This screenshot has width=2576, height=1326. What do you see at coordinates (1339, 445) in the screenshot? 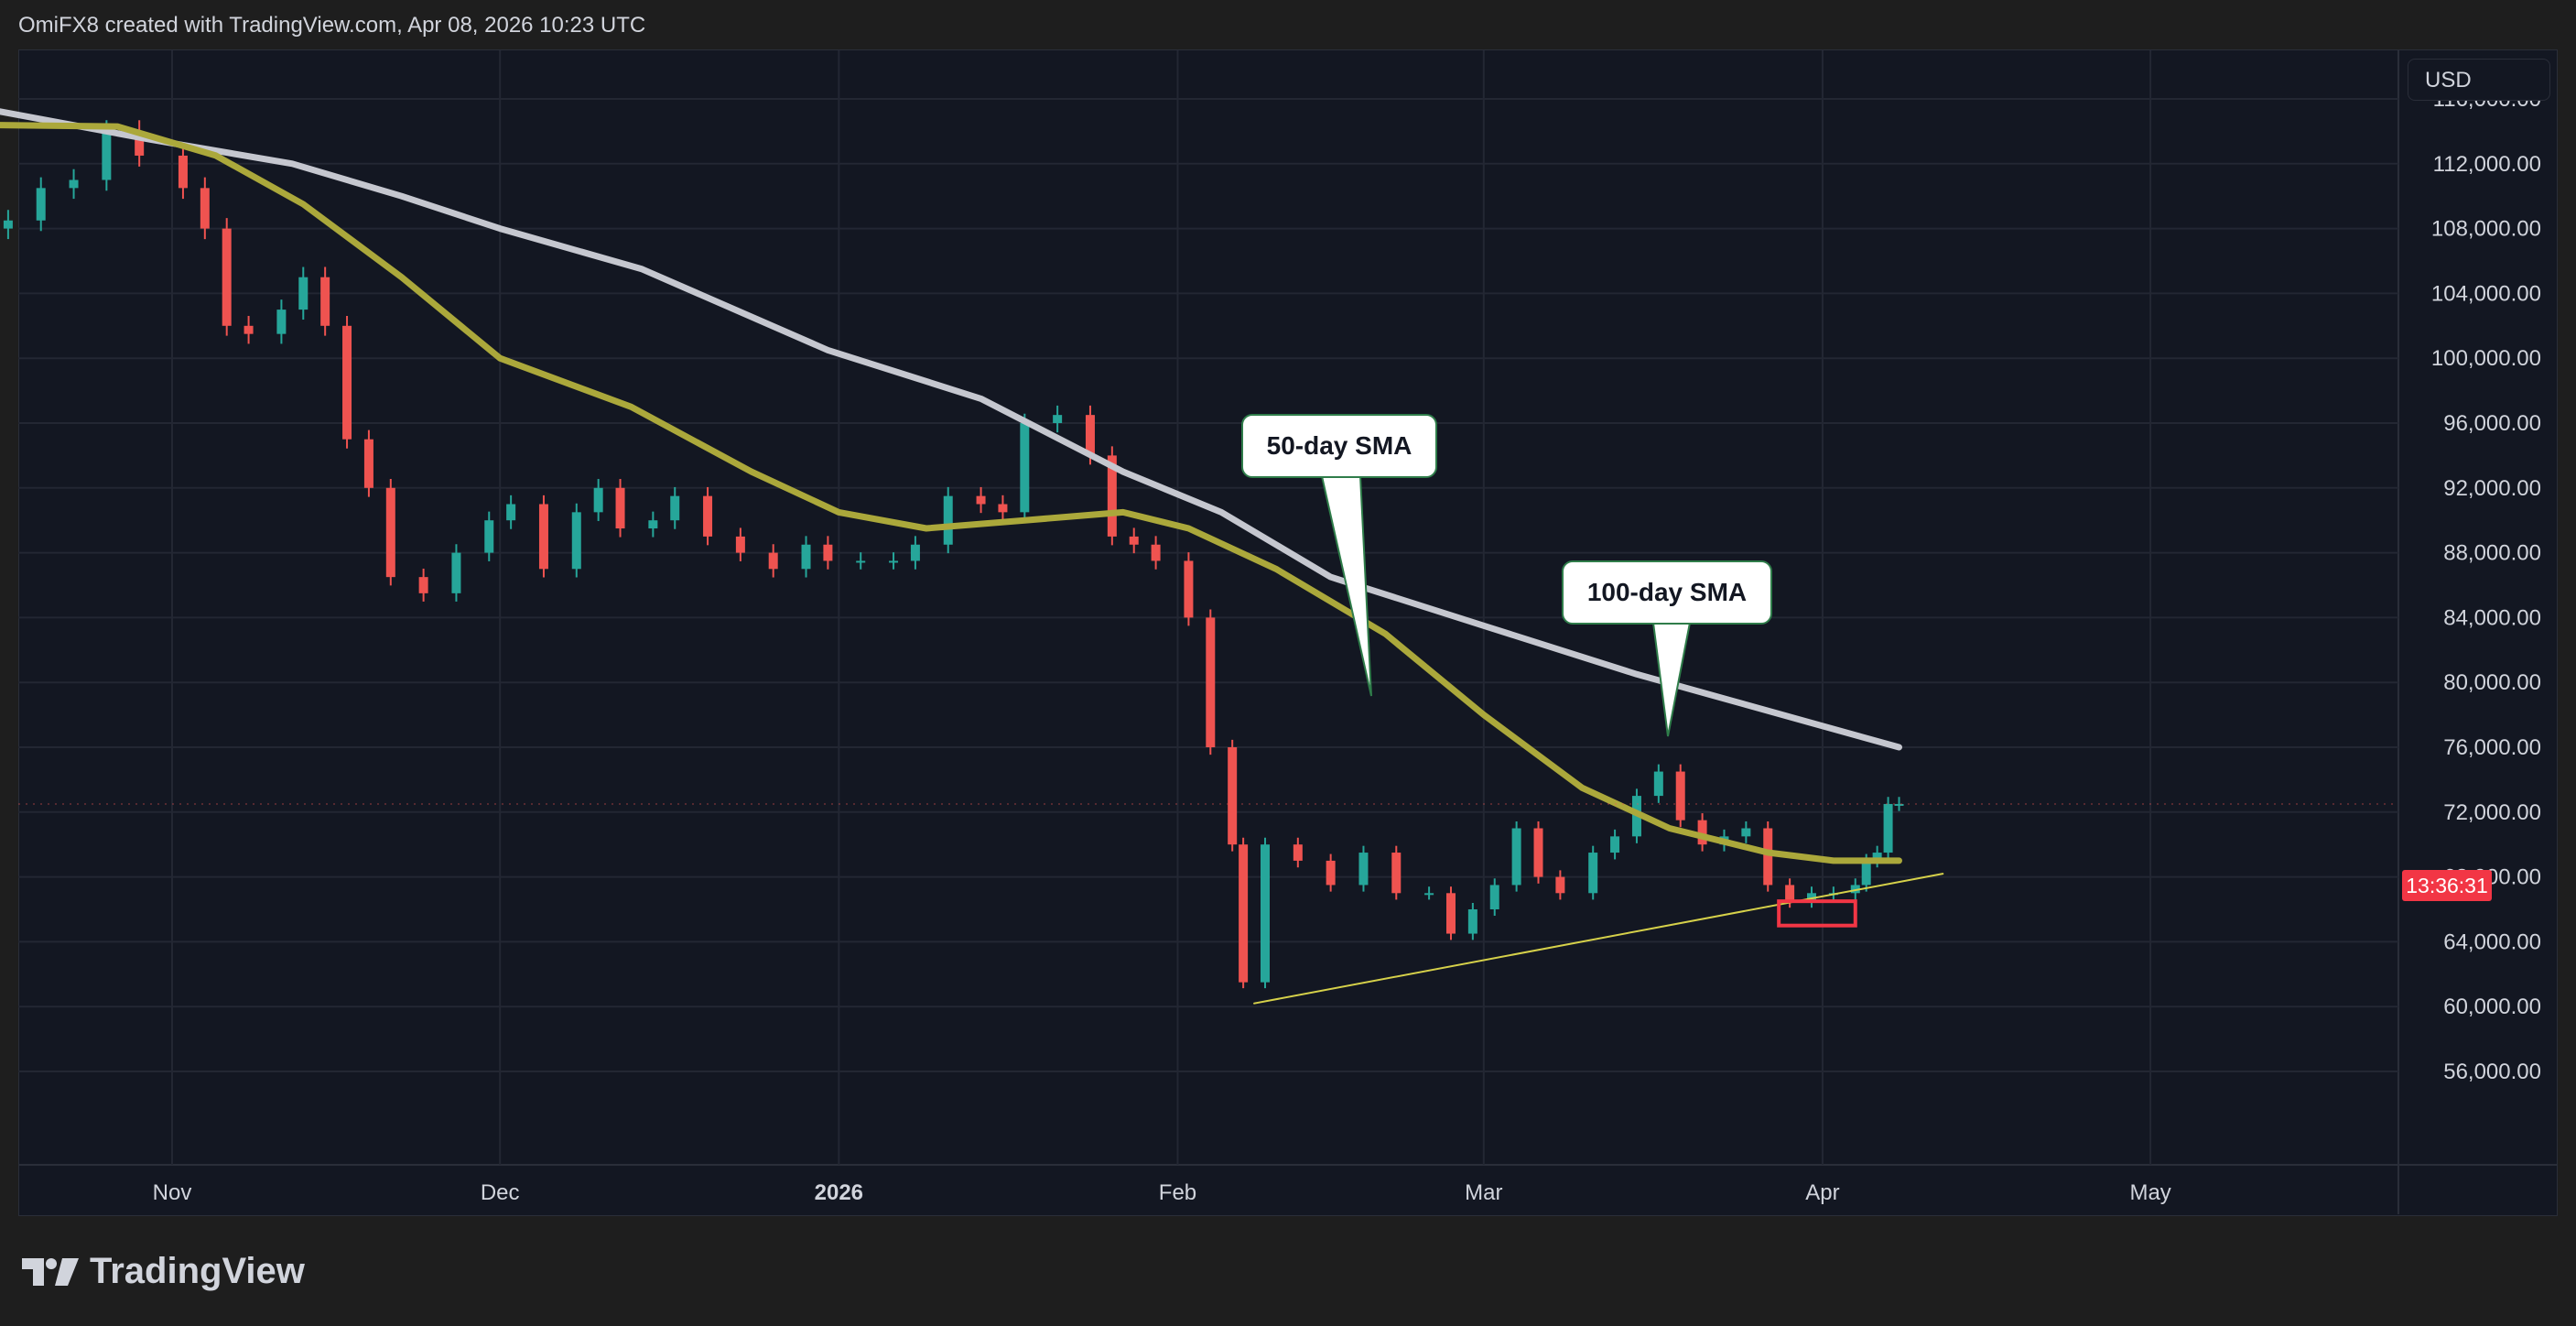
I see `sma50-callout-label: 50-day SMA` at bounding box center [1339, 445].